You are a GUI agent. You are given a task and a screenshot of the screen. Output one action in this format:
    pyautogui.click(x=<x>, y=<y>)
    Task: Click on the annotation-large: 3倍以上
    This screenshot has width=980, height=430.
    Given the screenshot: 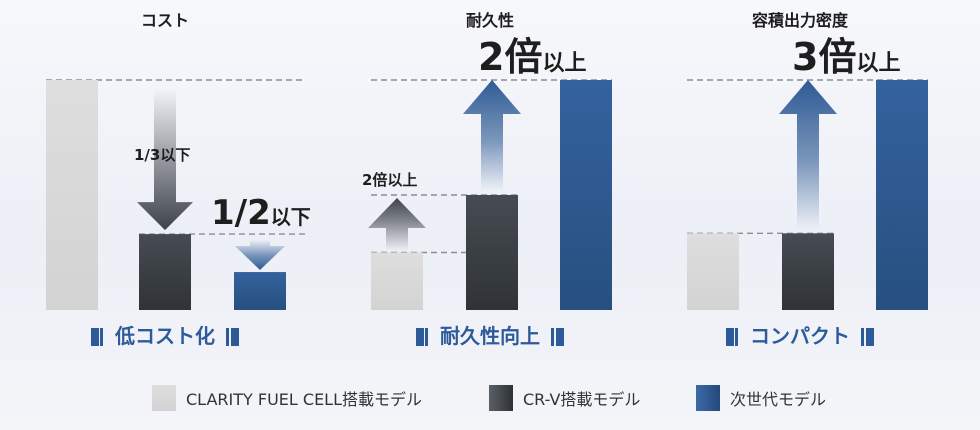 What is the action you would take?
    pyautogui.click(x=846, y=57)
    